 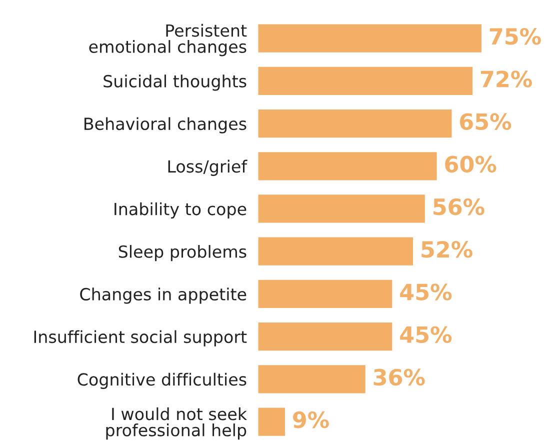 I want to click on y-tick-label: Persistent emotional changes, so click(x=168, y=40).